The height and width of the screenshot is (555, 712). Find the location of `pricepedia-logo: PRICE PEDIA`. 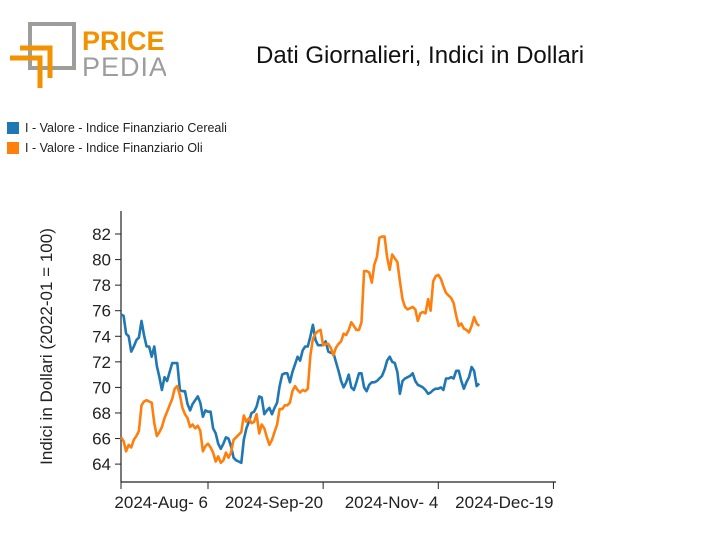

pricepedia-logo: PRICE PEDIA is located at coordinates (88, 55).